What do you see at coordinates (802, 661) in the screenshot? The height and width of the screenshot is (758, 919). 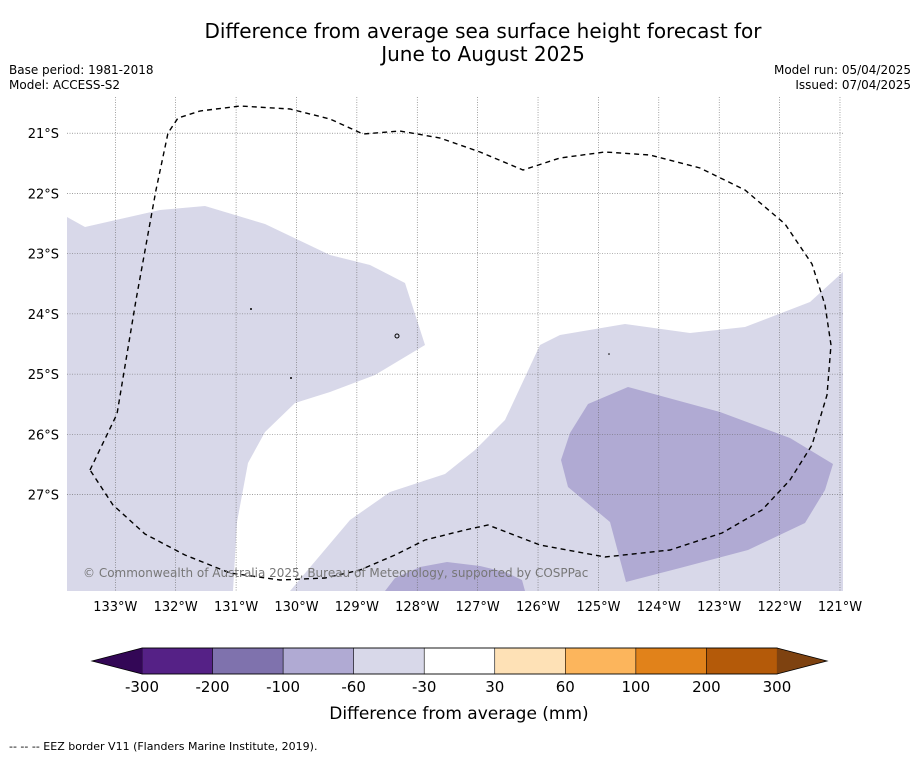 I see `colorbar-over-arrow` at bounding box center [802, 661].